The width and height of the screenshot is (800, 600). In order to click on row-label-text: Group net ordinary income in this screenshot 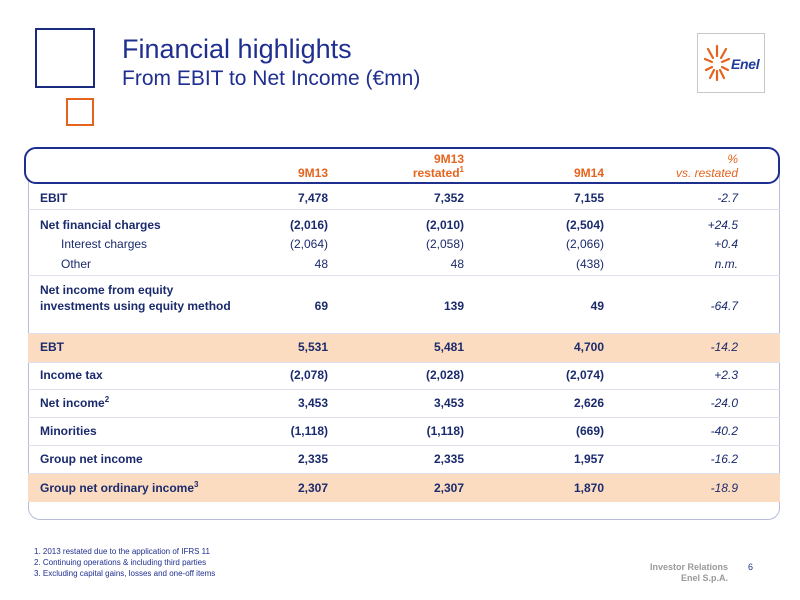, I will do `click(117, 488)`.